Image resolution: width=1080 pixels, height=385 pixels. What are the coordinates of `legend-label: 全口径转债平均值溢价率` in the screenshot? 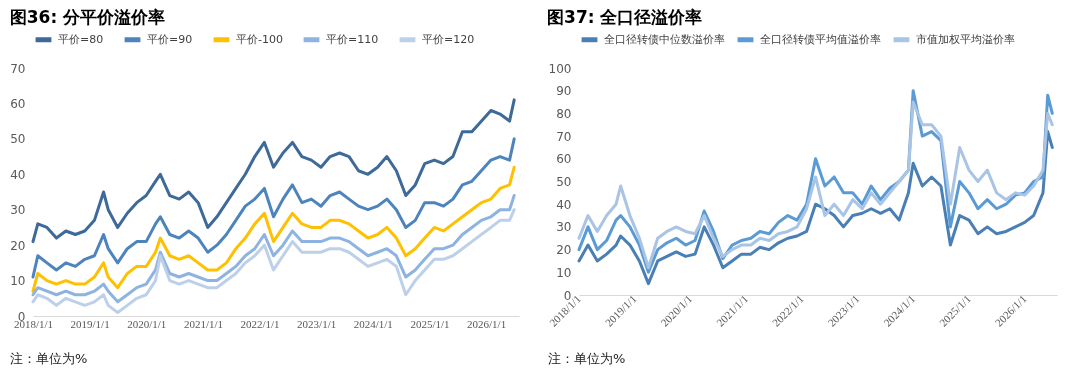 It's located at (820, 39).